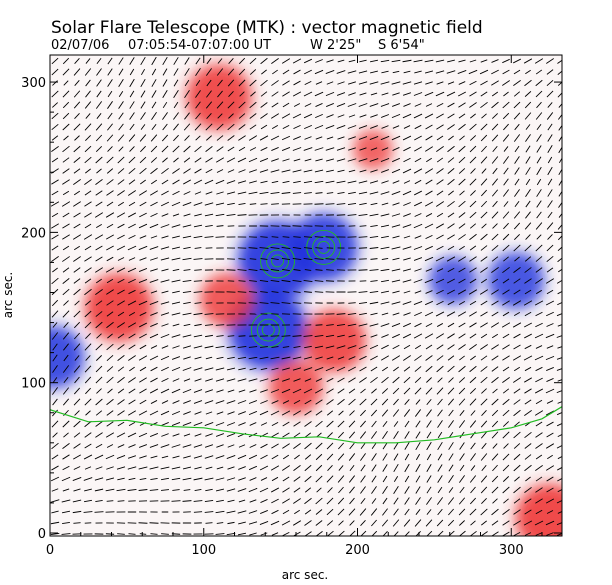 This screenshot has width=612, height=585. I want to click on field-vector-1997, so click(308, 523).